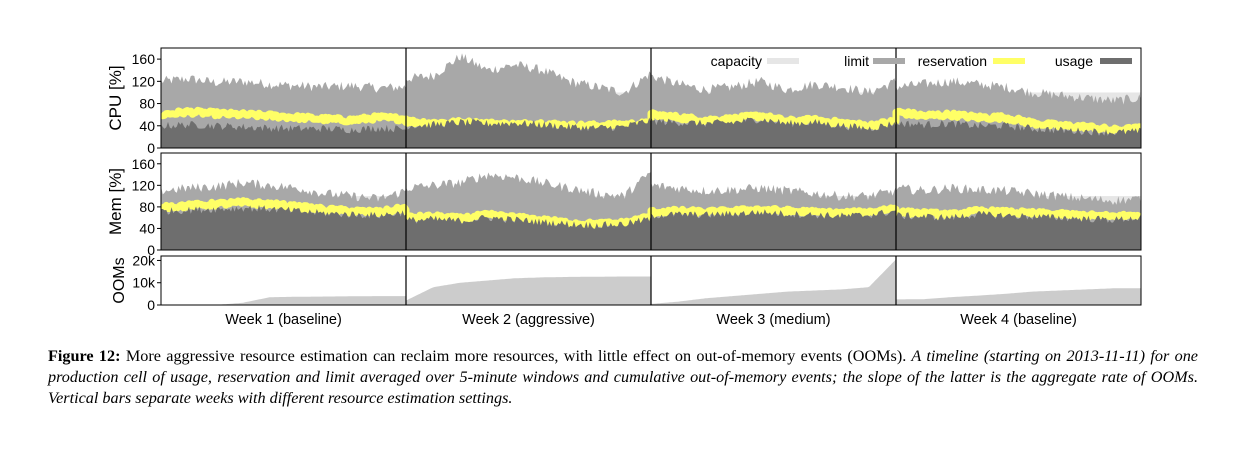 This screenshot has height=452, width=1239. Describe the element at coordinates (1018, 320) in the screenshot. I see `x-category-label-week-4: Week 4 (baseline)` at that location.